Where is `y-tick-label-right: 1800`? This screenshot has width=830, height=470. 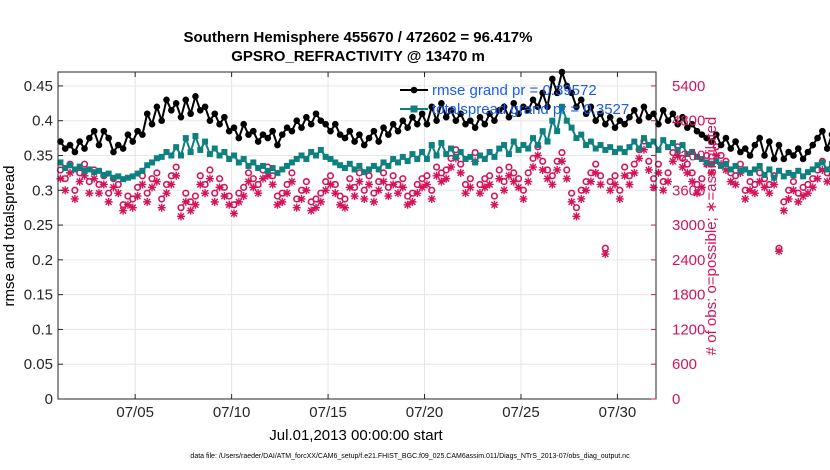
y-tick-label-right: 1800 is located at coordinates (688, 295).